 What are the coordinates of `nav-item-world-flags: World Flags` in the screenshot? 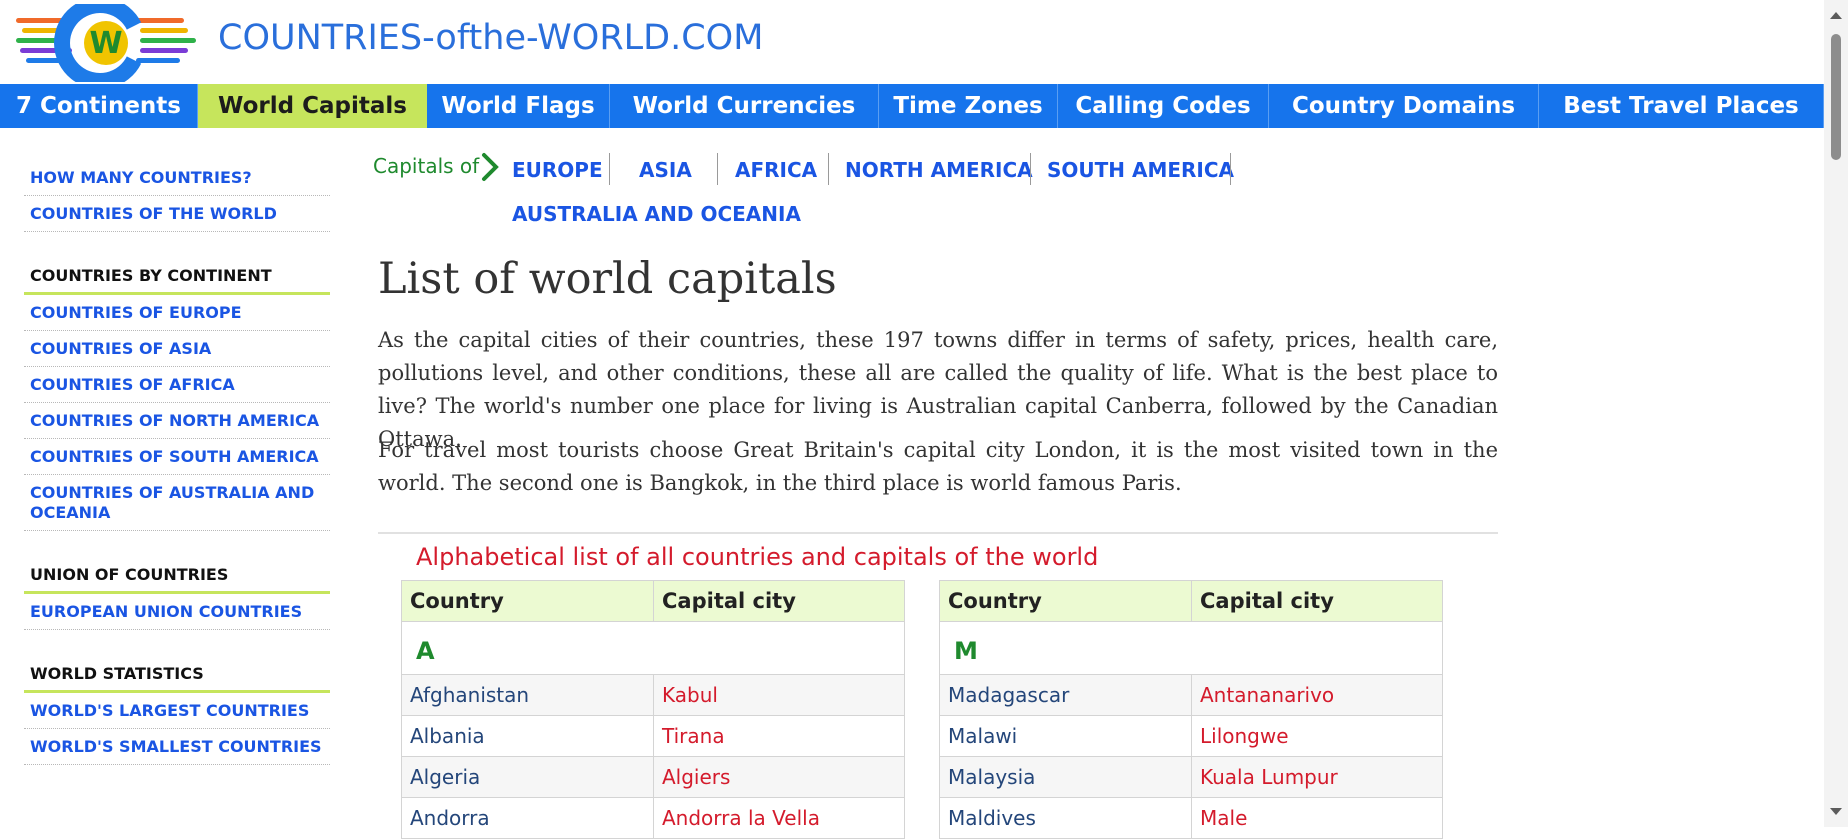 It's located at (518, 106).